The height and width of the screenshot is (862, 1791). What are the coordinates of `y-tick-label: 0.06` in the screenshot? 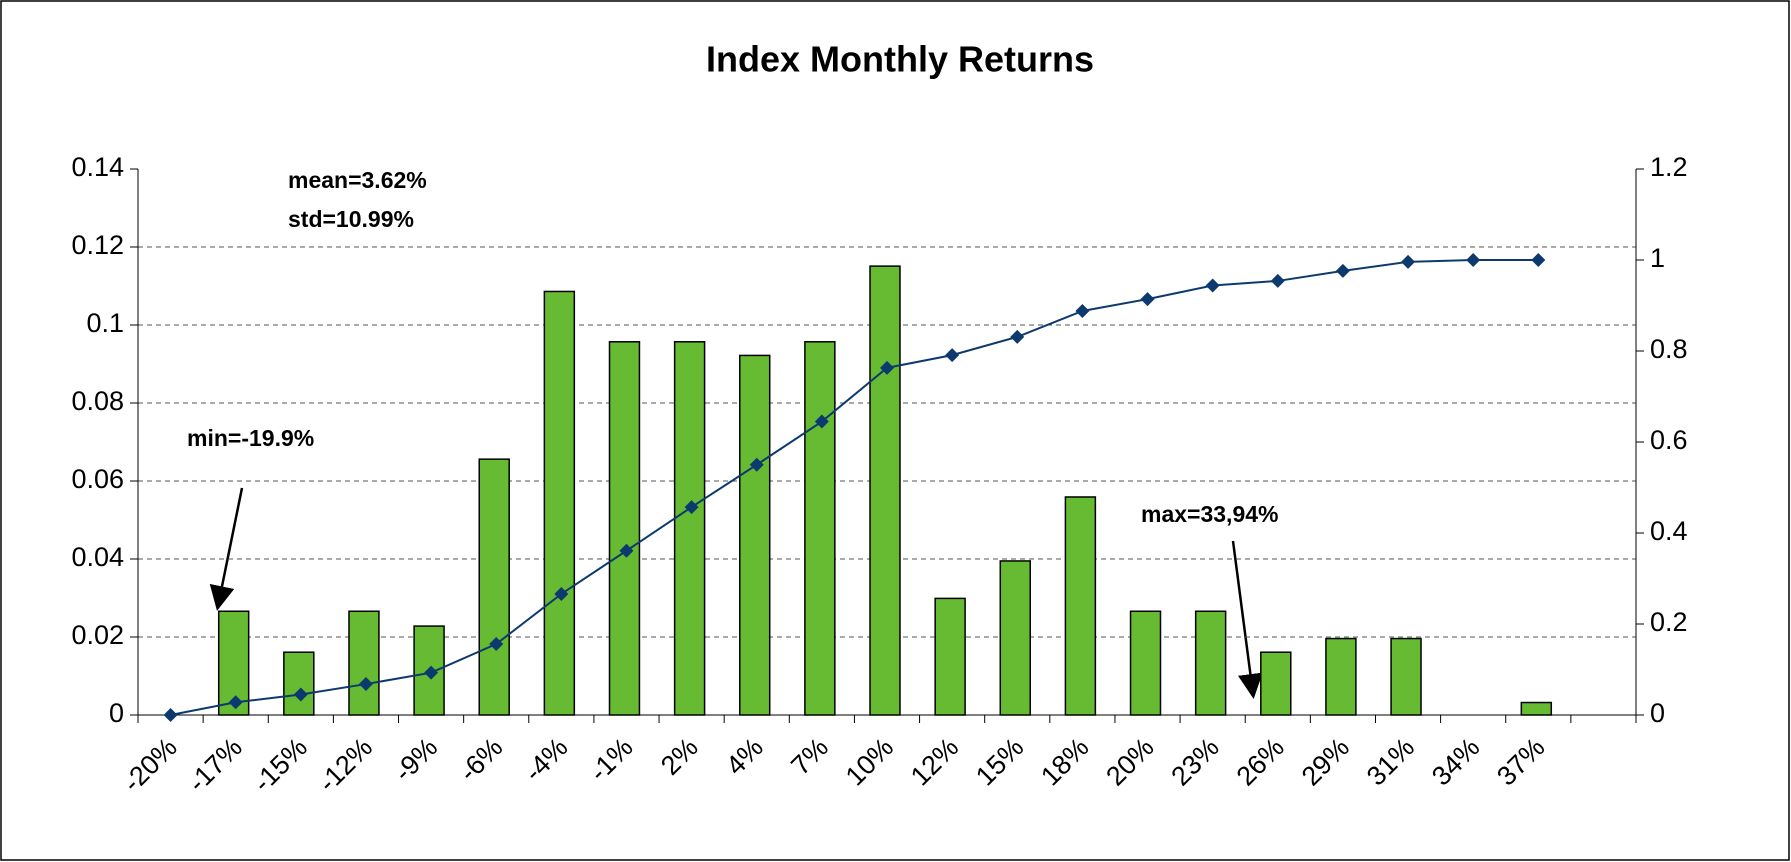 It's located at (97, 479).